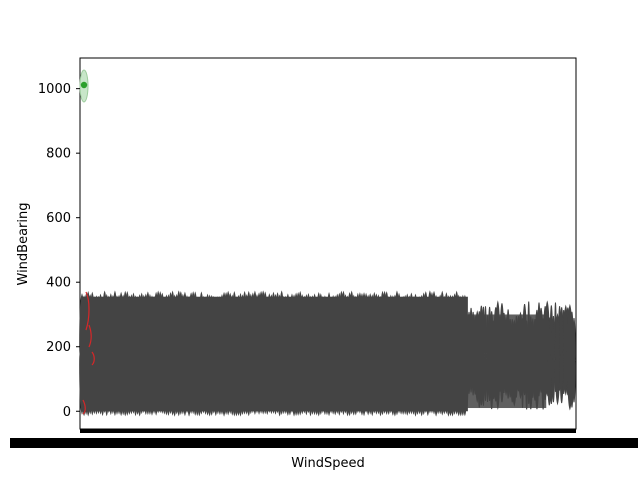  I want to click on x-axis-label: WindSpeed, so click(327, 463).